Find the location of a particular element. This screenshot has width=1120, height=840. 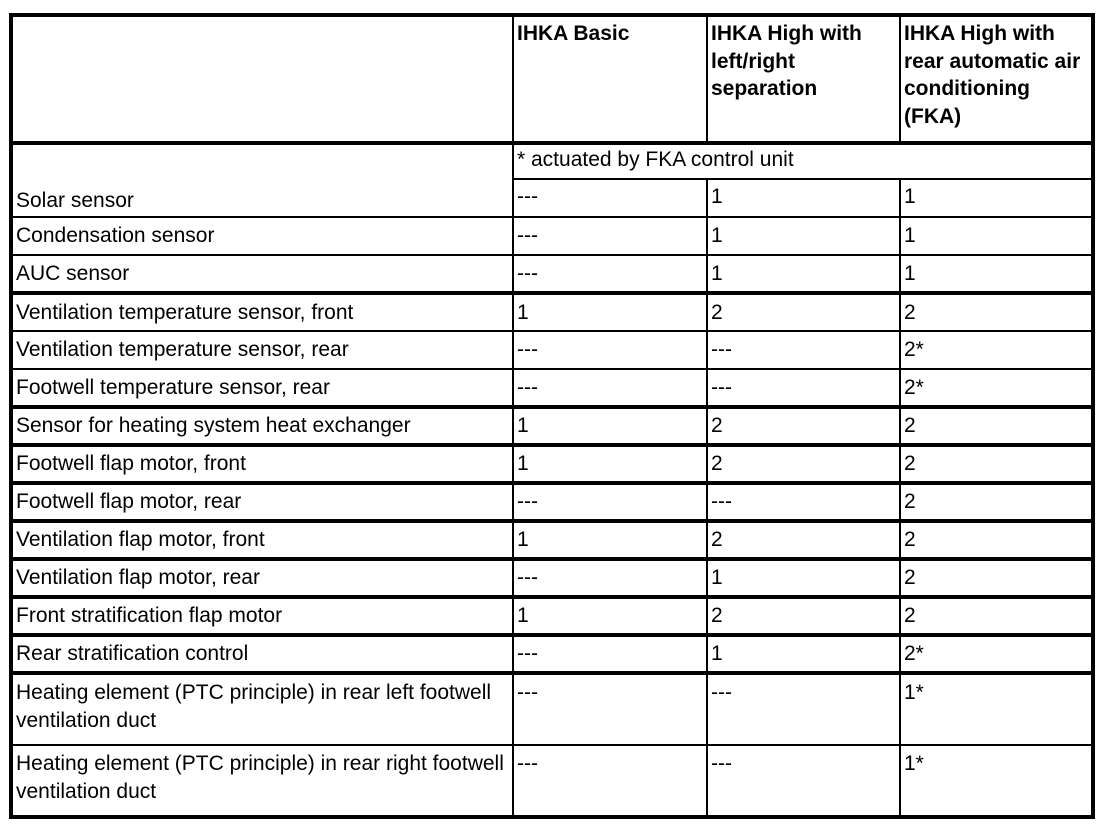

row-label: Ventilation temperature sensor, rear is located at coordinates (262, 350).